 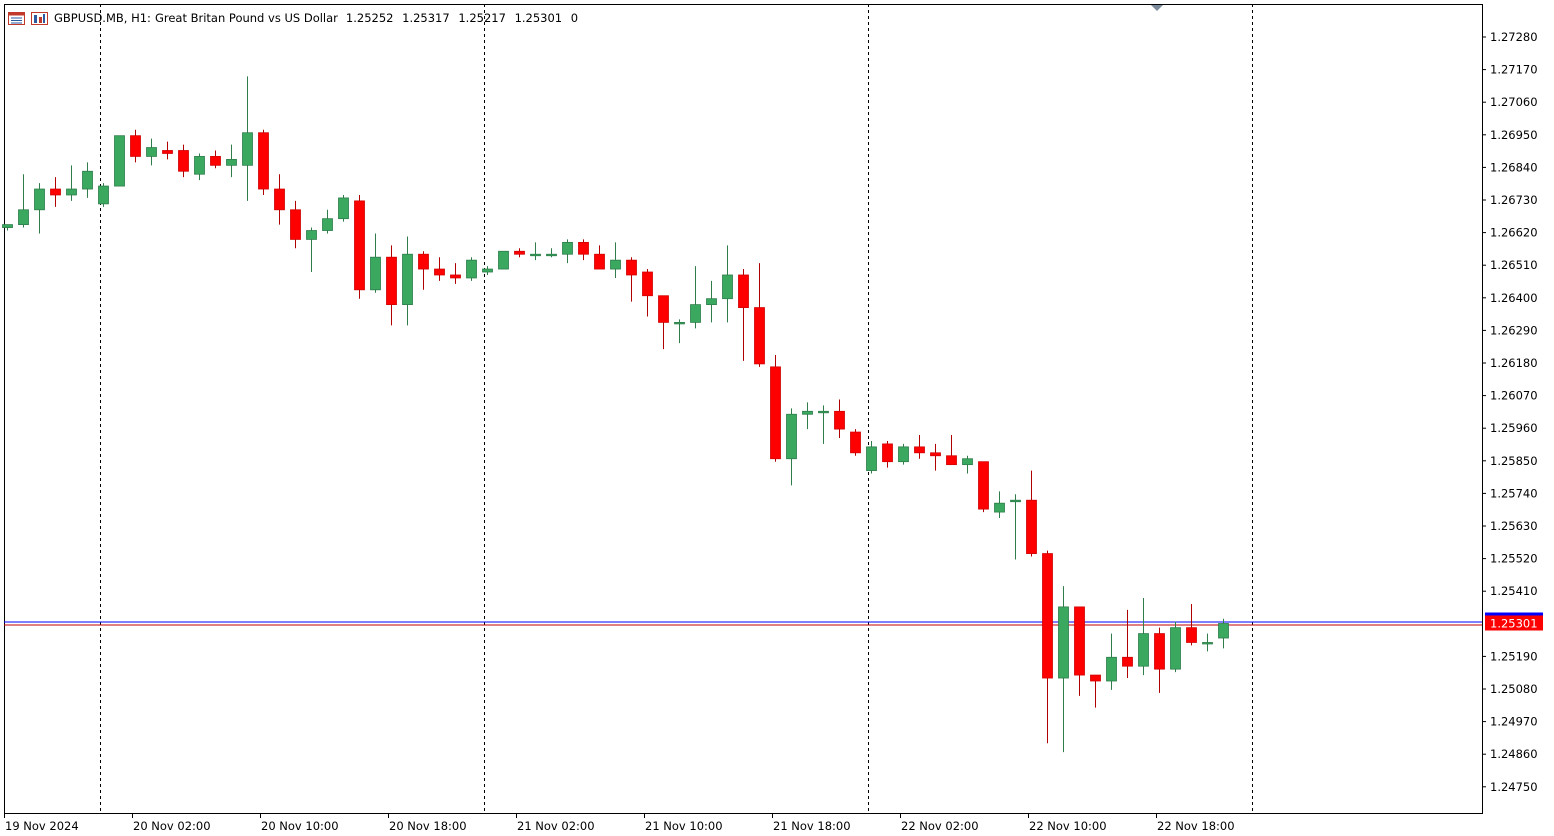 What do you see at coordinates (1157, 8) in the screenshot?
I see `shift-marker` at bounding box center [1157, 8].